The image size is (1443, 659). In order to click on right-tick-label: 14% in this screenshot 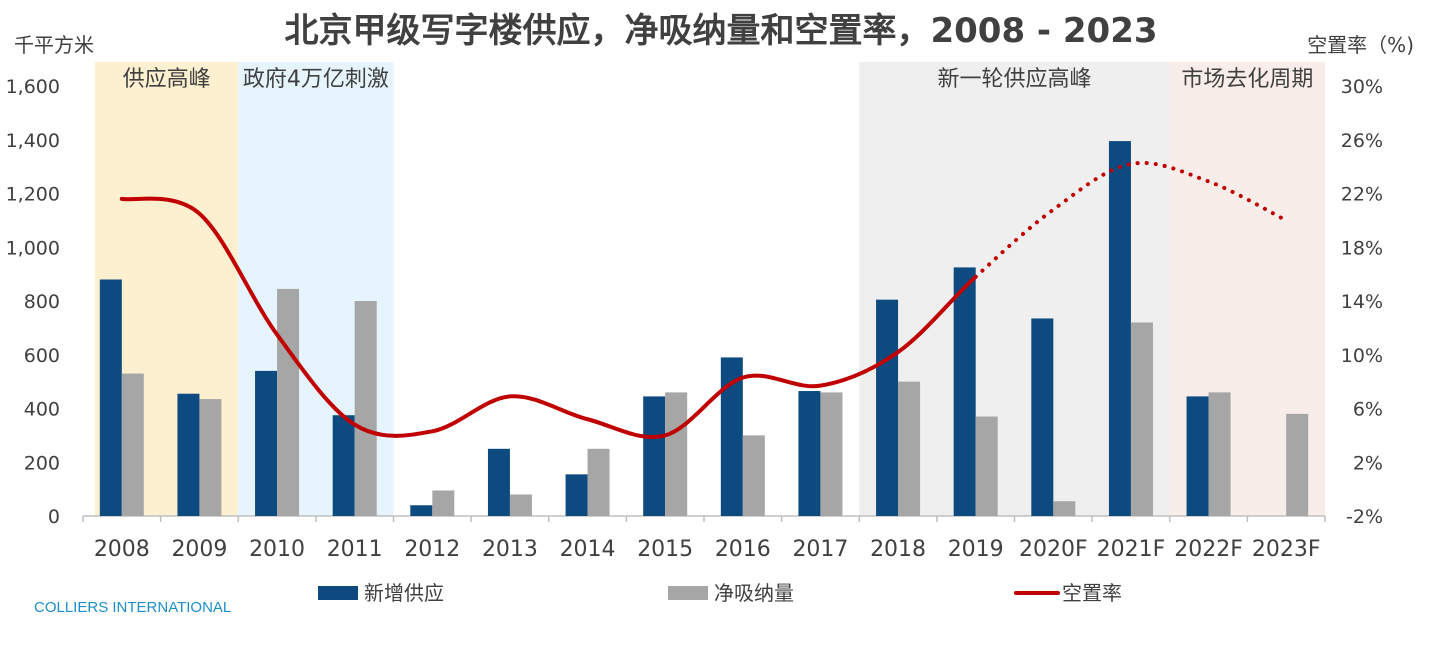, I will do `click(1362, 302)`.